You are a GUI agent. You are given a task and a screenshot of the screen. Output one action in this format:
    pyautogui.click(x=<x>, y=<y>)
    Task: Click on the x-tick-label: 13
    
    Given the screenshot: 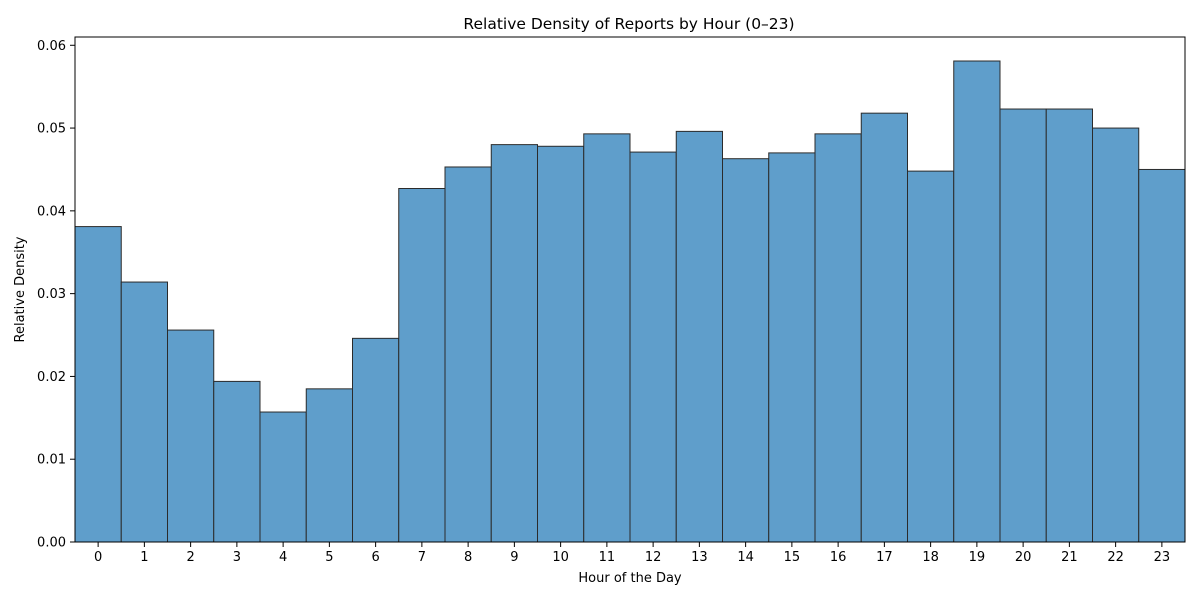 What is the action you would take?
    pyautogui.click(x=699, y=557)
    